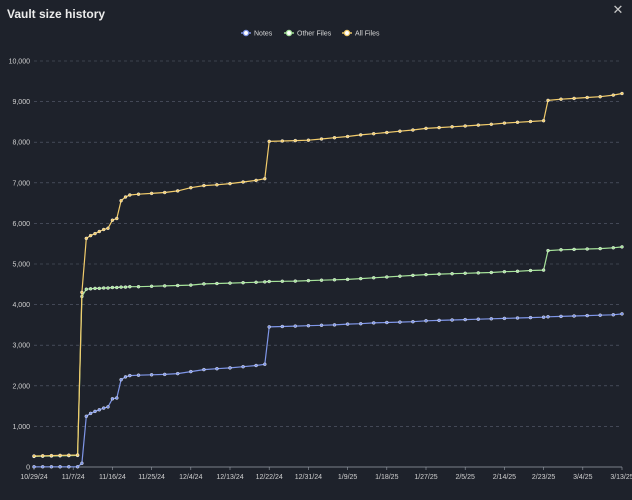 The width and height of the screenshot is (632, 500). Describe the element at coordinates (361, 33) in the screenshot. I see `legend-item: All Files` at that location.